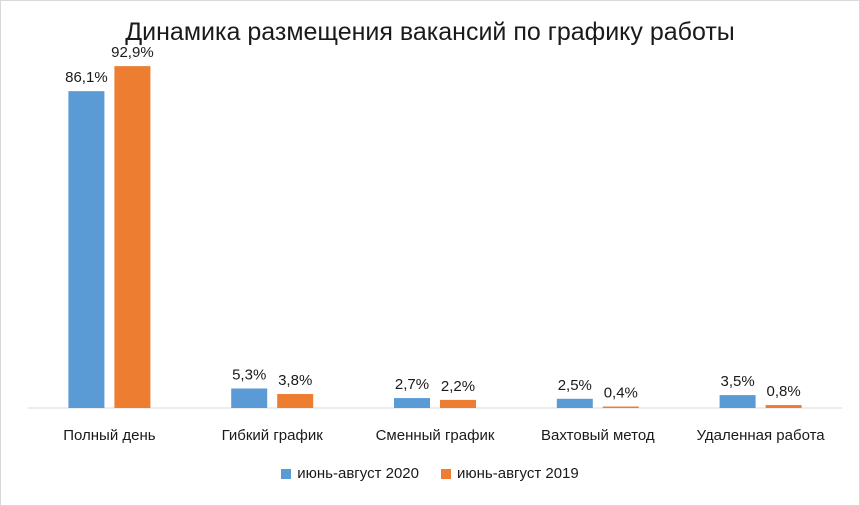  I want to click on legend-label-series-1: июнь-август 2020, so click(358, 473).